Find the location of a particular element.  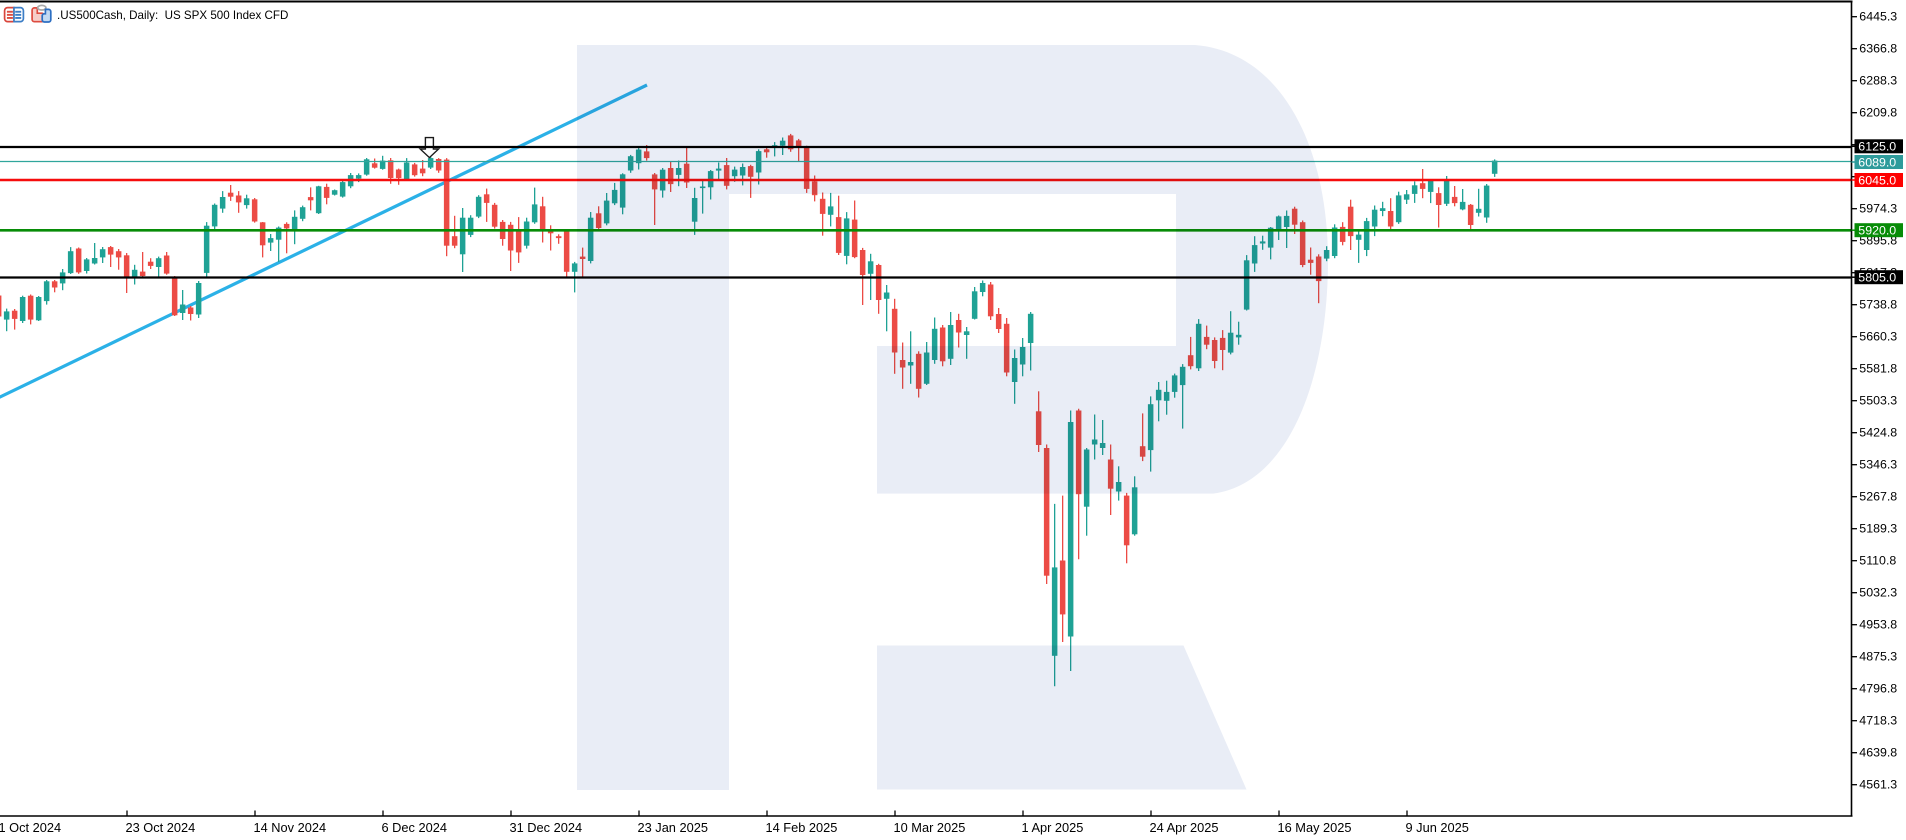

svg-text: 10 Mar 2025 is located at coordinates (930, 827).